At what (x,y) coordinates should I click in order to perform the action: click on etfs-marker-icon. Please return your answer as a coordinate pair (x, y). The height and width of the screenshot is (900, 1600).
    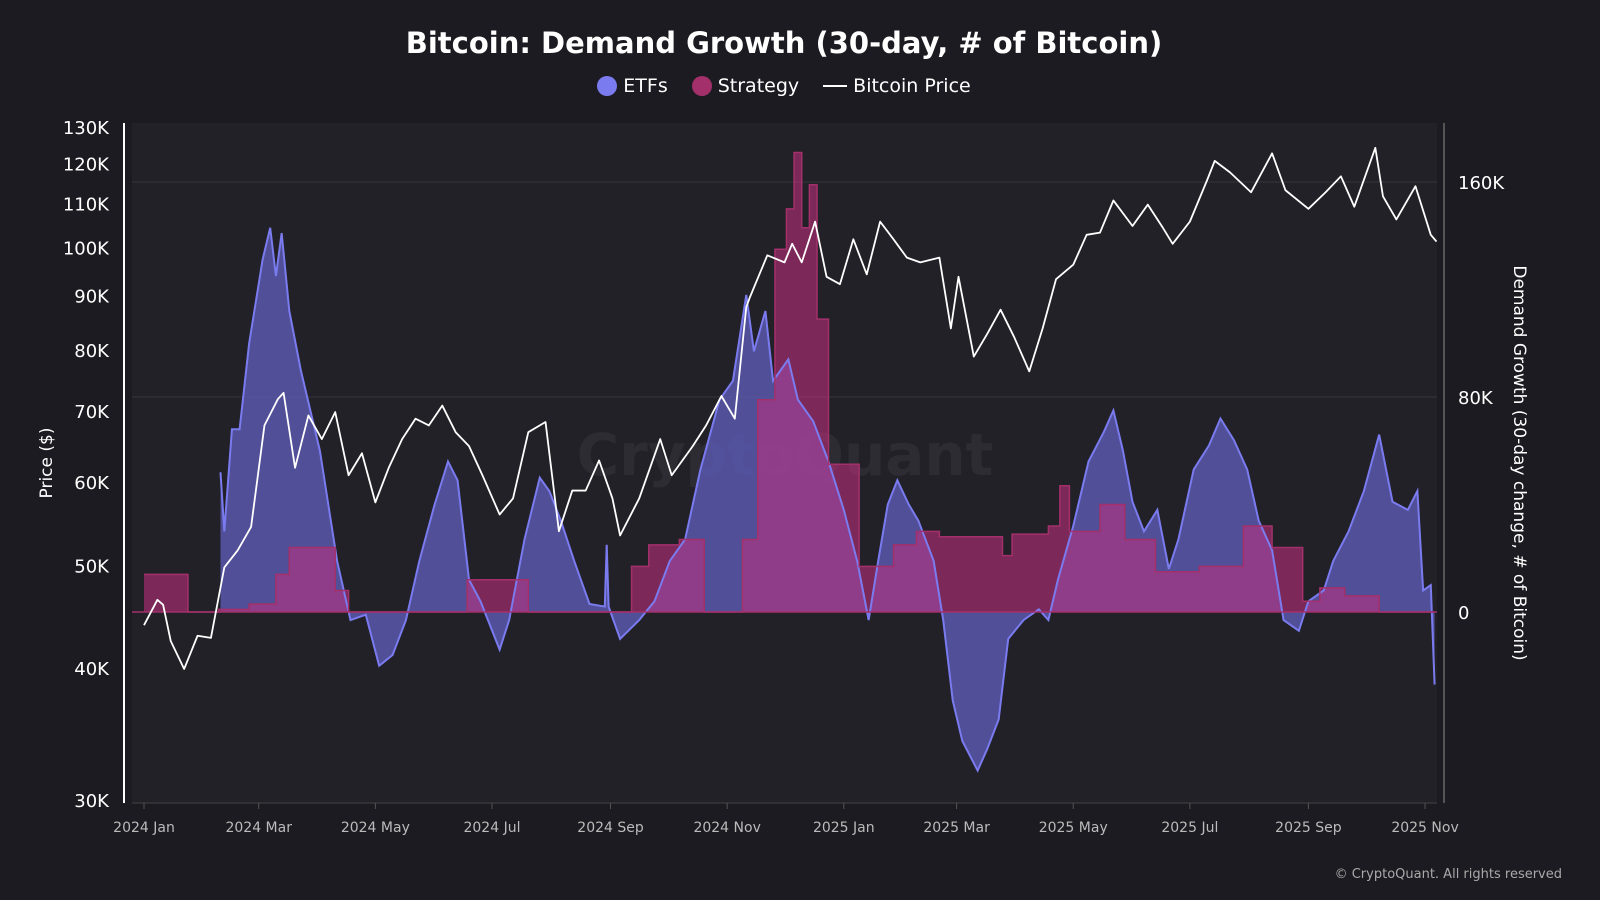
    Looking at the image, I should click on (607, 86).